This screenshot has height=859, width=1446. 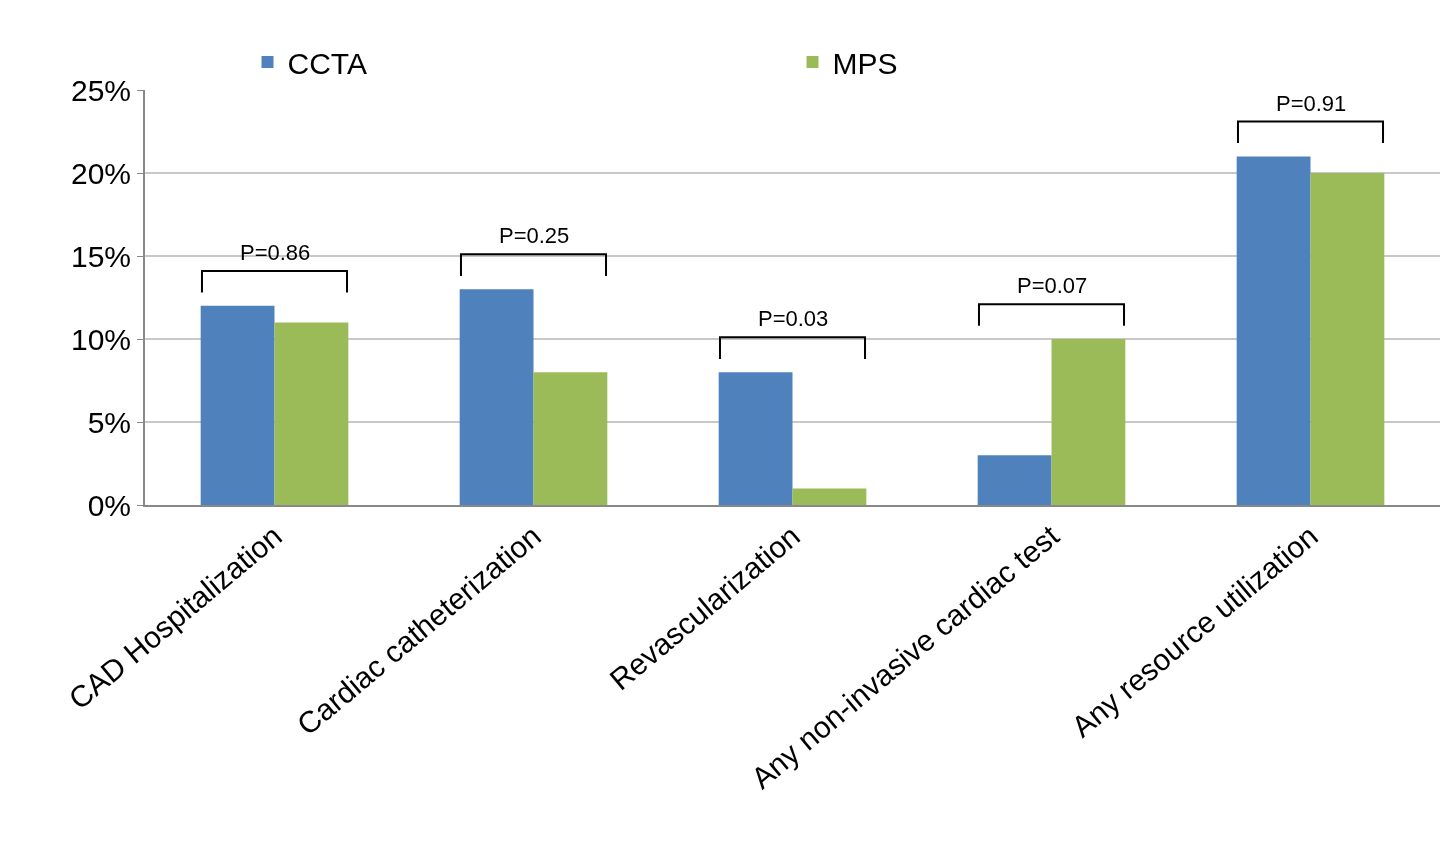 I want to click on y-tick-label: 20%, so click(x=100, y=173).